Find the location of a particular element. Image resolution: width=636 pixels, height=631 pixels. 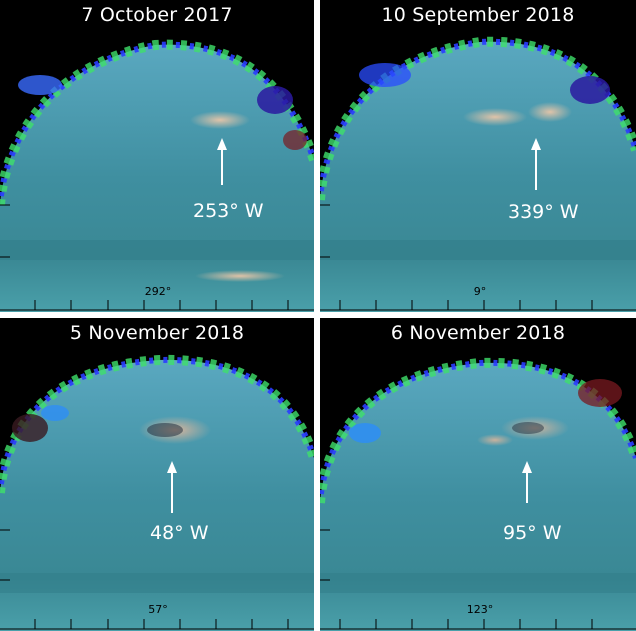

panel-title: 6 November 2018 is located at coordinates (478, 333).